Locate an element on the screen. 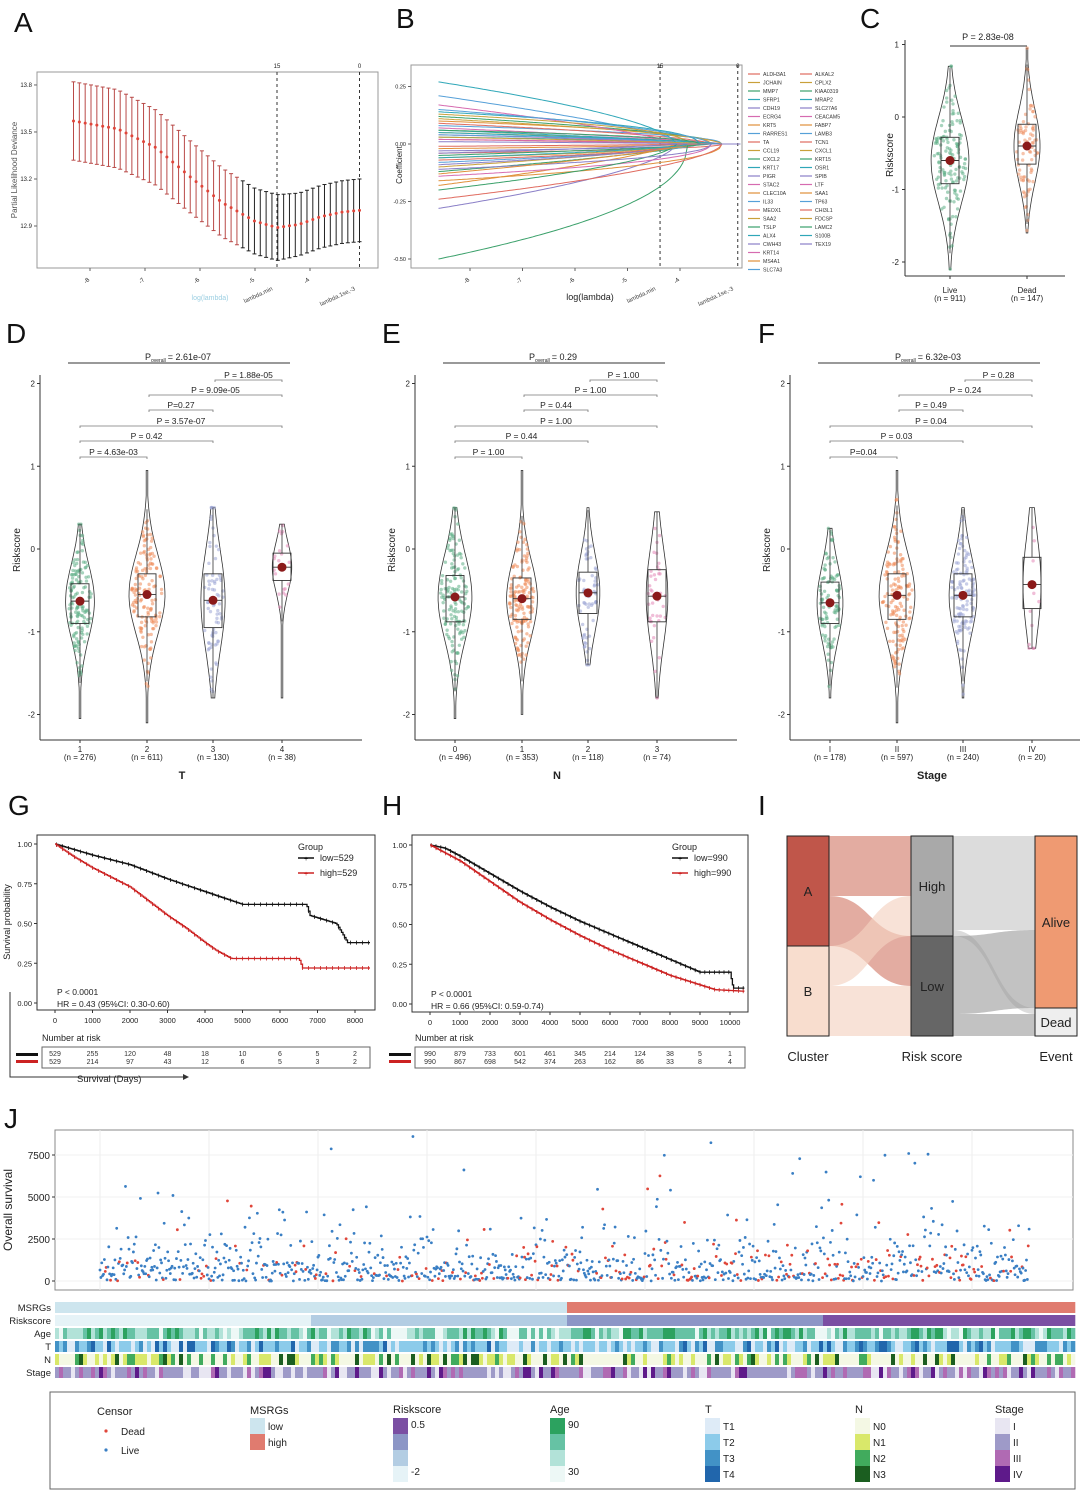 The image size is (1080, 1492). sankey-node-label: High is located at coordinates (932, 886).